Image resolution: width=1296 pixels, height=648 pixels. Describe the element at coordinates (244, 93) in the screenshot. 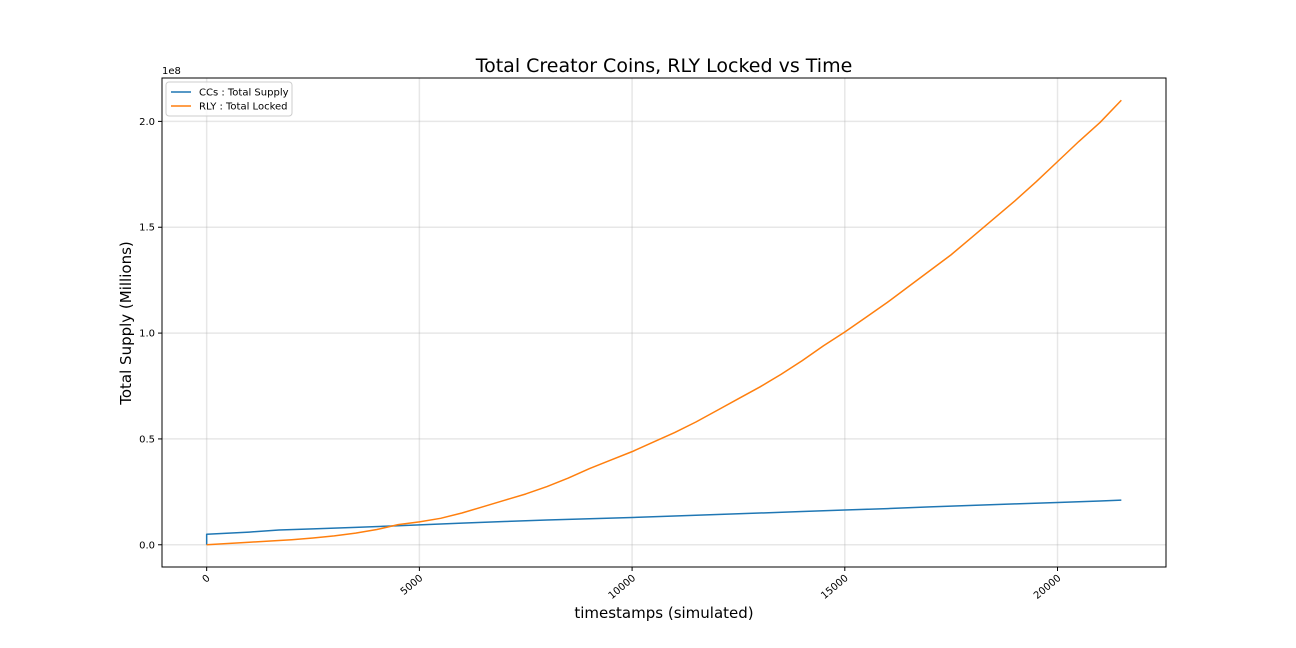

I see `legend-label: CCs : Total Supply` at that location.